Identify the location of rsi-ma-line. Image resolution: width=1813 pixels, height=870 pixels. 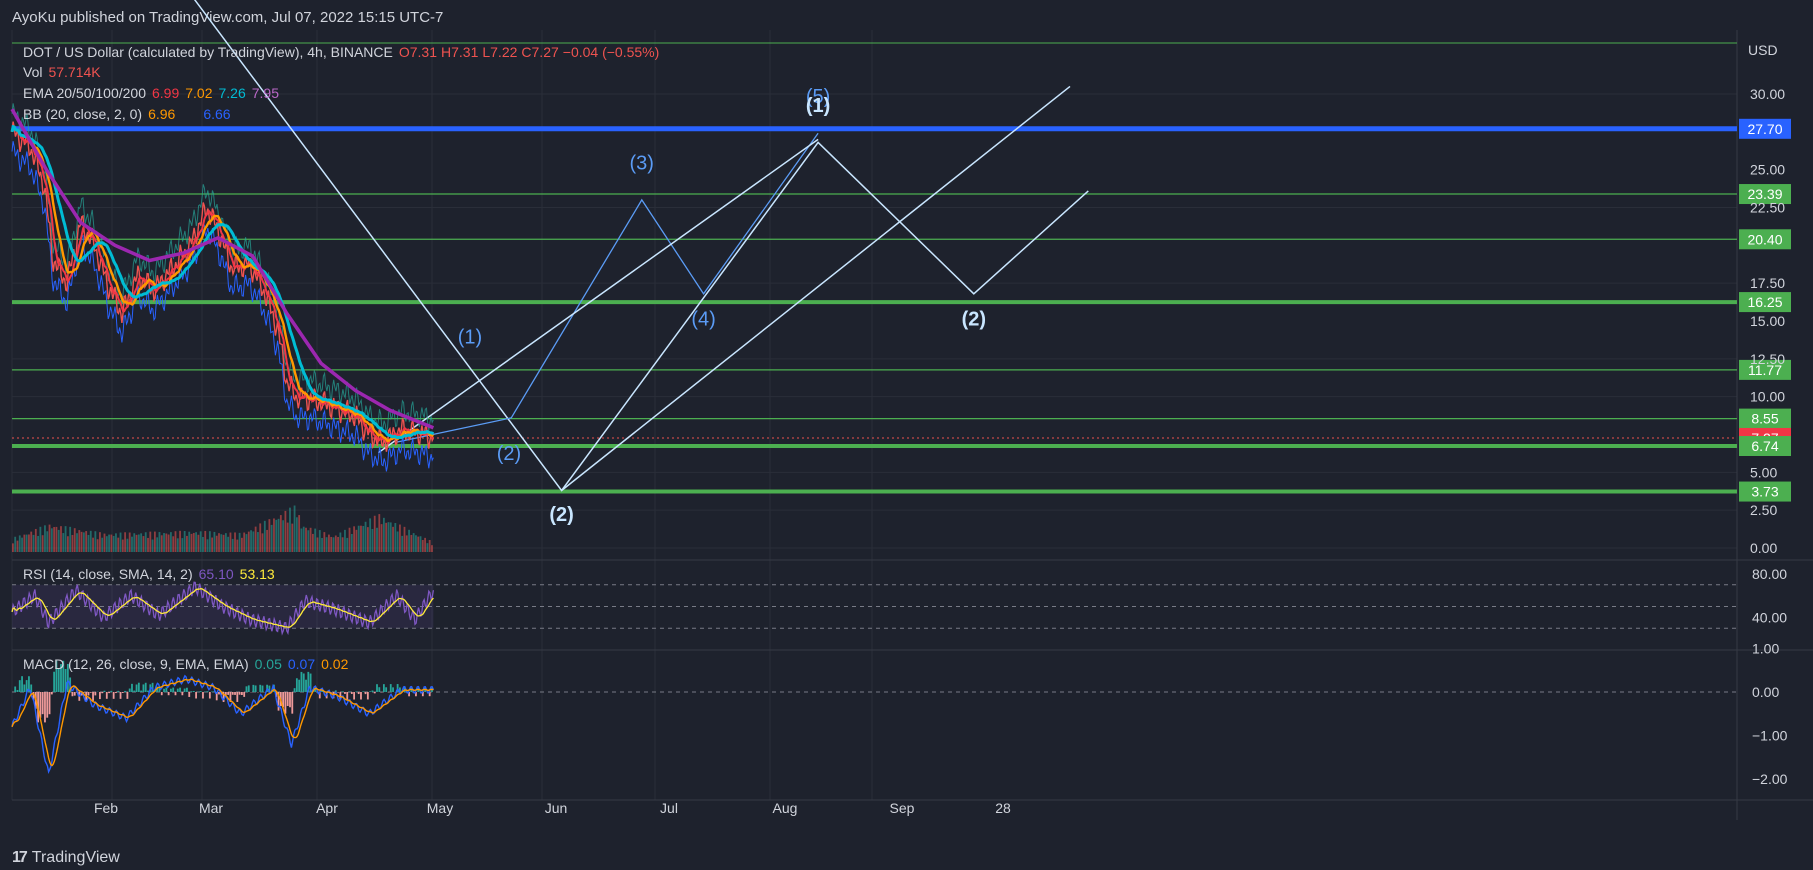
(222, 608).